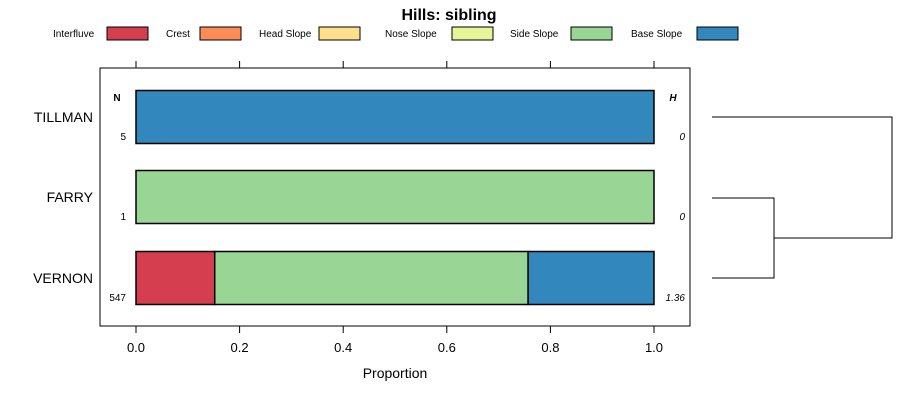 The image size is (900, 400). What do you see at coordinates (285, 34) in the screenshot?
I see `legend-label-head-slope: Head Slope` at bounding box center [285, 34].